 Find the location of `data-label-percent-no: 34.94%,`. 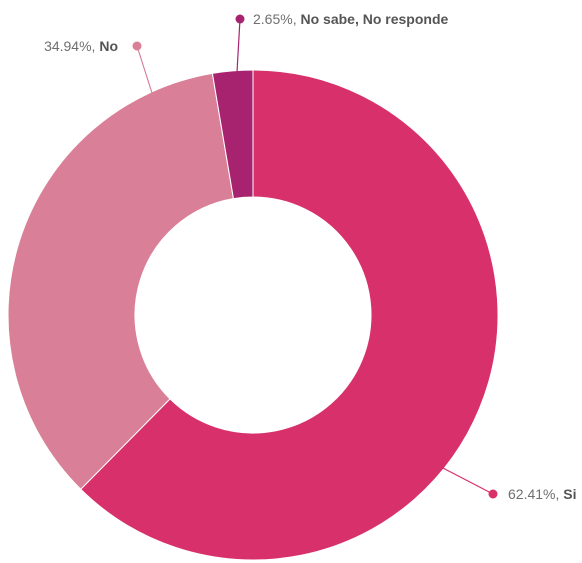

data-label-percent-no: 34.94%, is located at coordinates (71, 46).